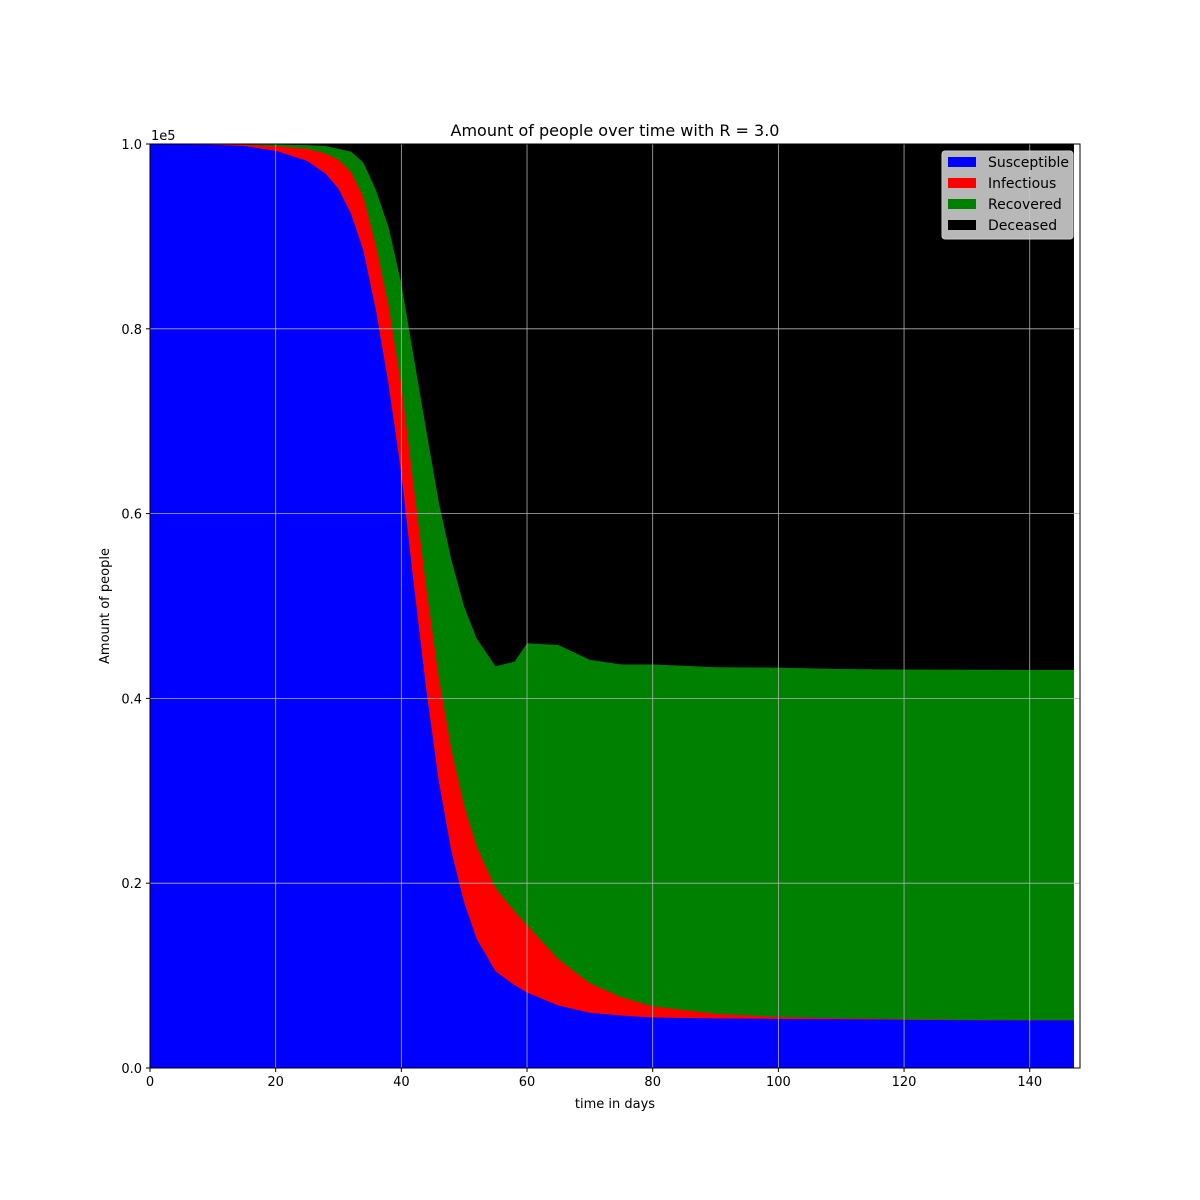 Image resolution: width=1200 pixels, height=1200 pixels. What do you see at coordinates (275, 1082) in the screenshot?
I see `x-tick-label: 20` at bounding box center [275, 1082].